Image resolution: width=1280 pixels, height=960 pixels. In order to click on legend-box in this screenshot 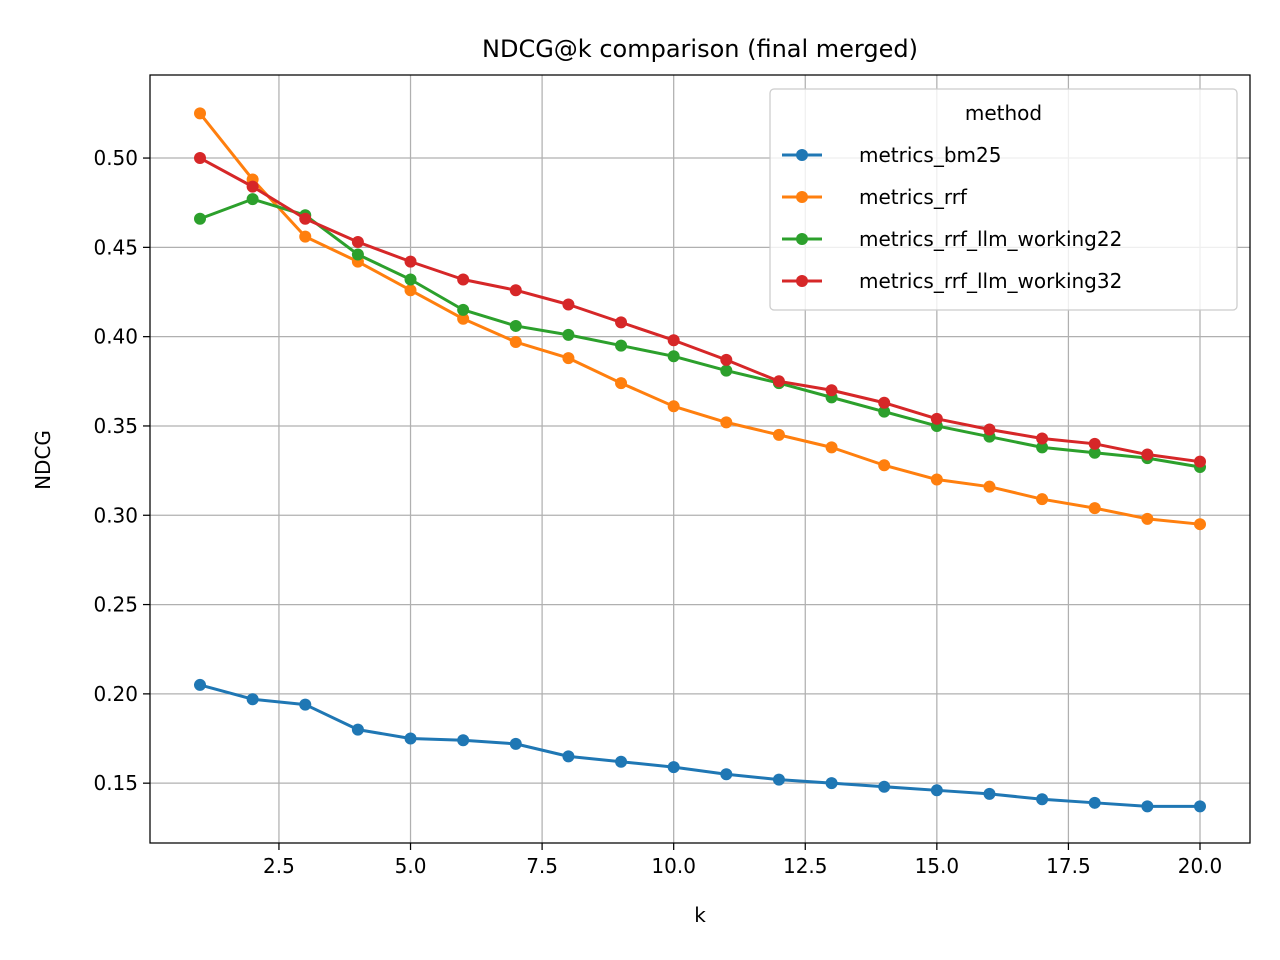, I will do `click(1003, 199)`.